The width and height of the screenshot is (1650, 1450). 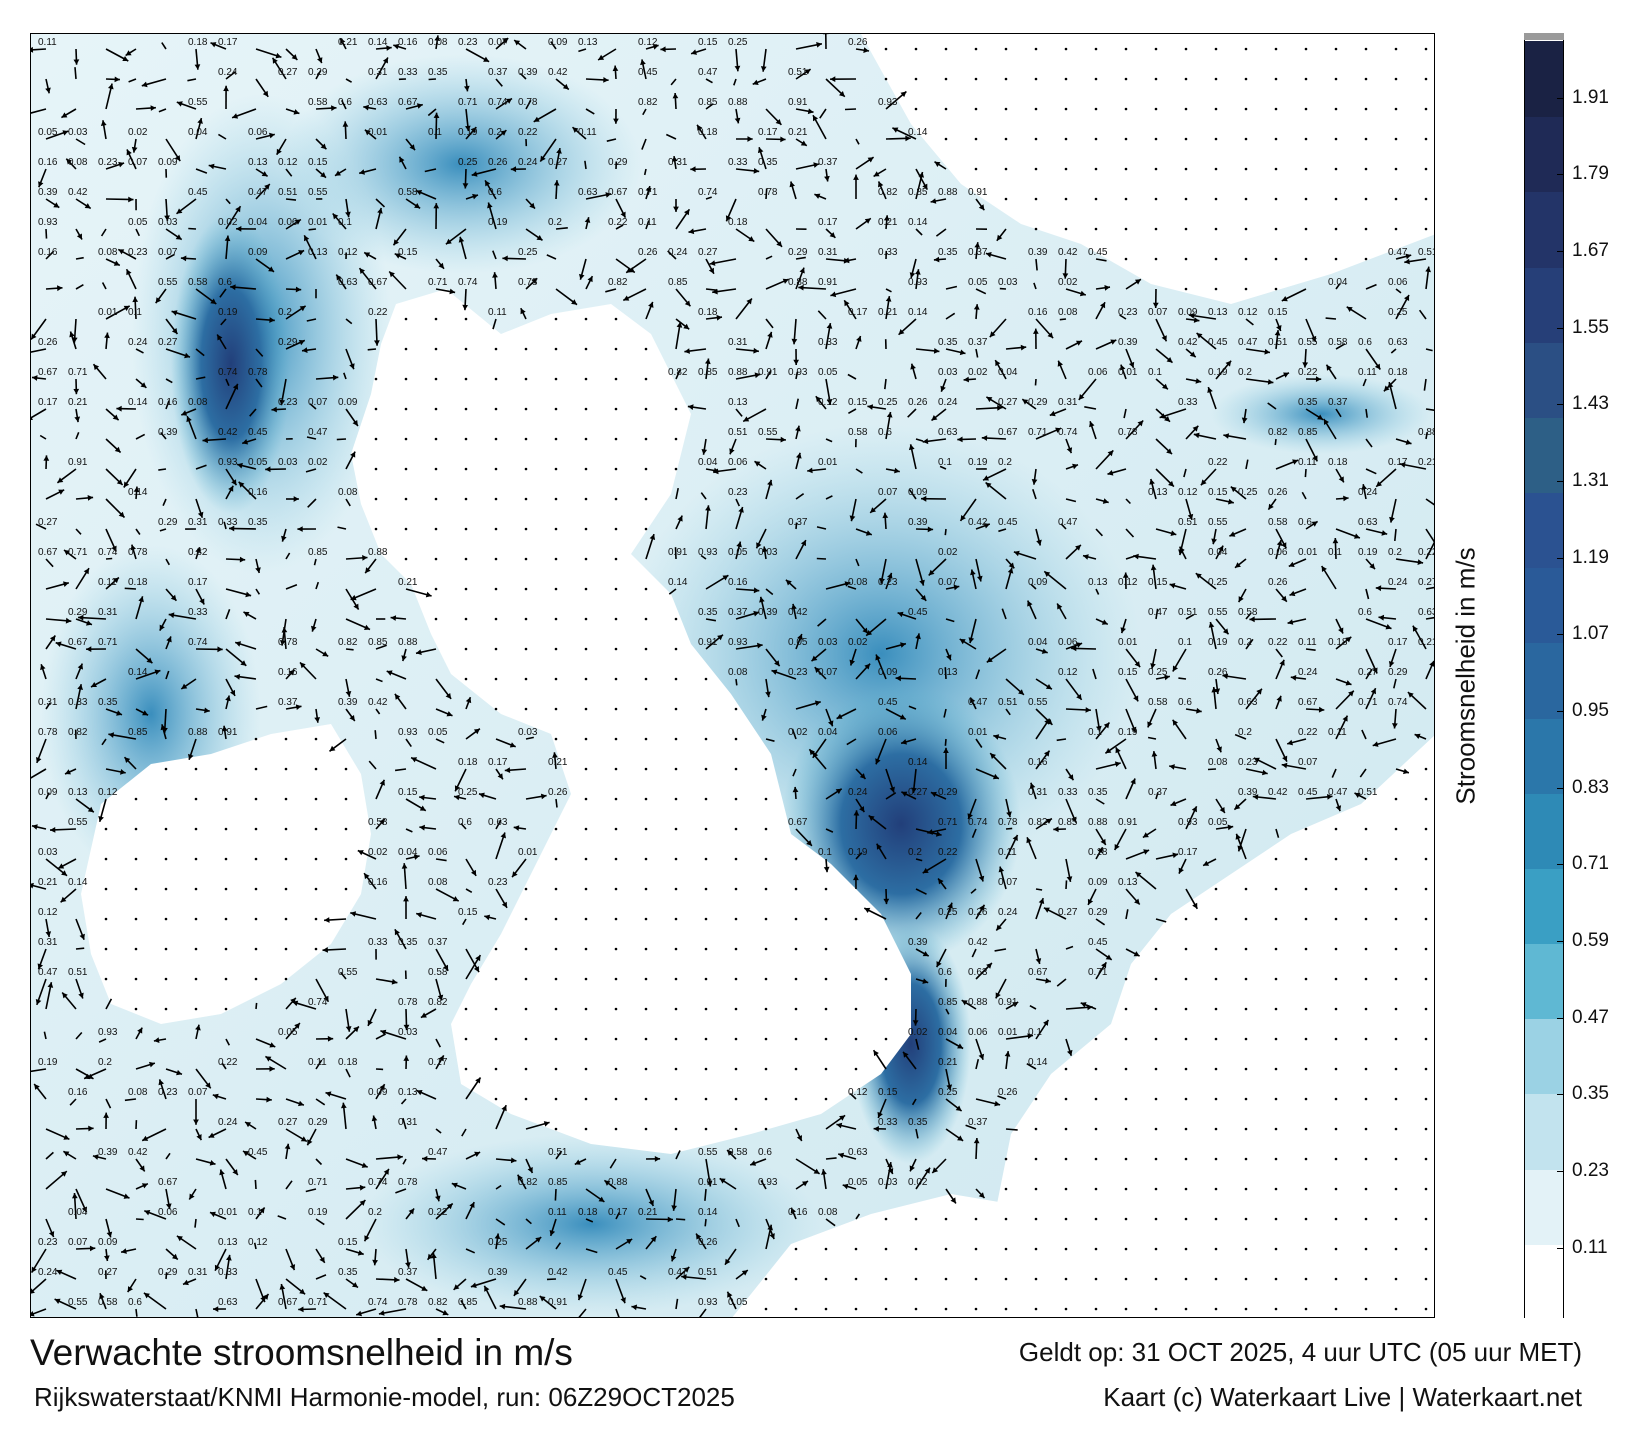 I want to click on speed-label: 0.22, so click(x=1278, y=642).